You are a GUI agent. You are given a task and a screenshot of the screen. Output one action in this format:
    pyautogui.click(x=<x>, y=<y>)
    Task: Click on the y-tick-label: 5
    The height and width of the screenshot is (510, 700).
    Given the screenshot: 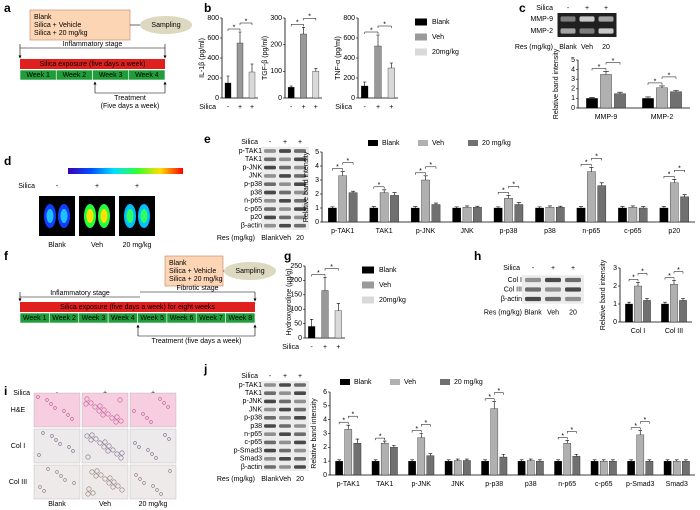 What is the action you would take?
    pyautogui.click(x=317, y=152)
    